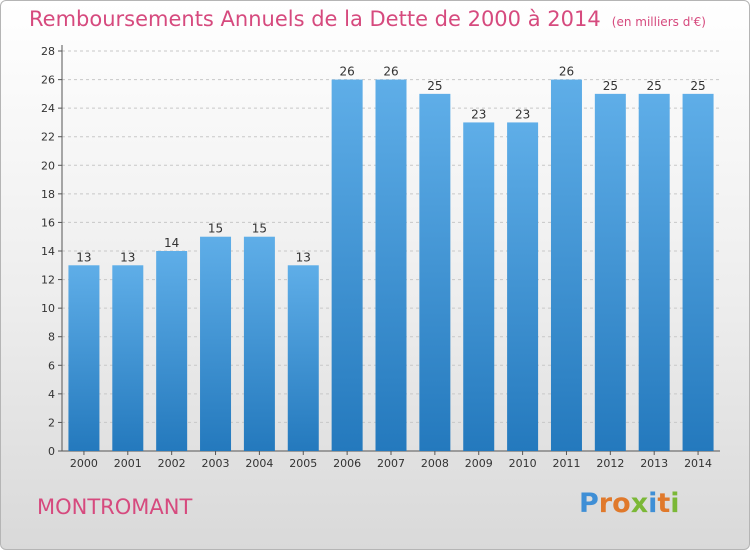  What do you see at coordinates (435, 272) in the screenshot?
I see `bar-2008` at bounding box center [435, 272].